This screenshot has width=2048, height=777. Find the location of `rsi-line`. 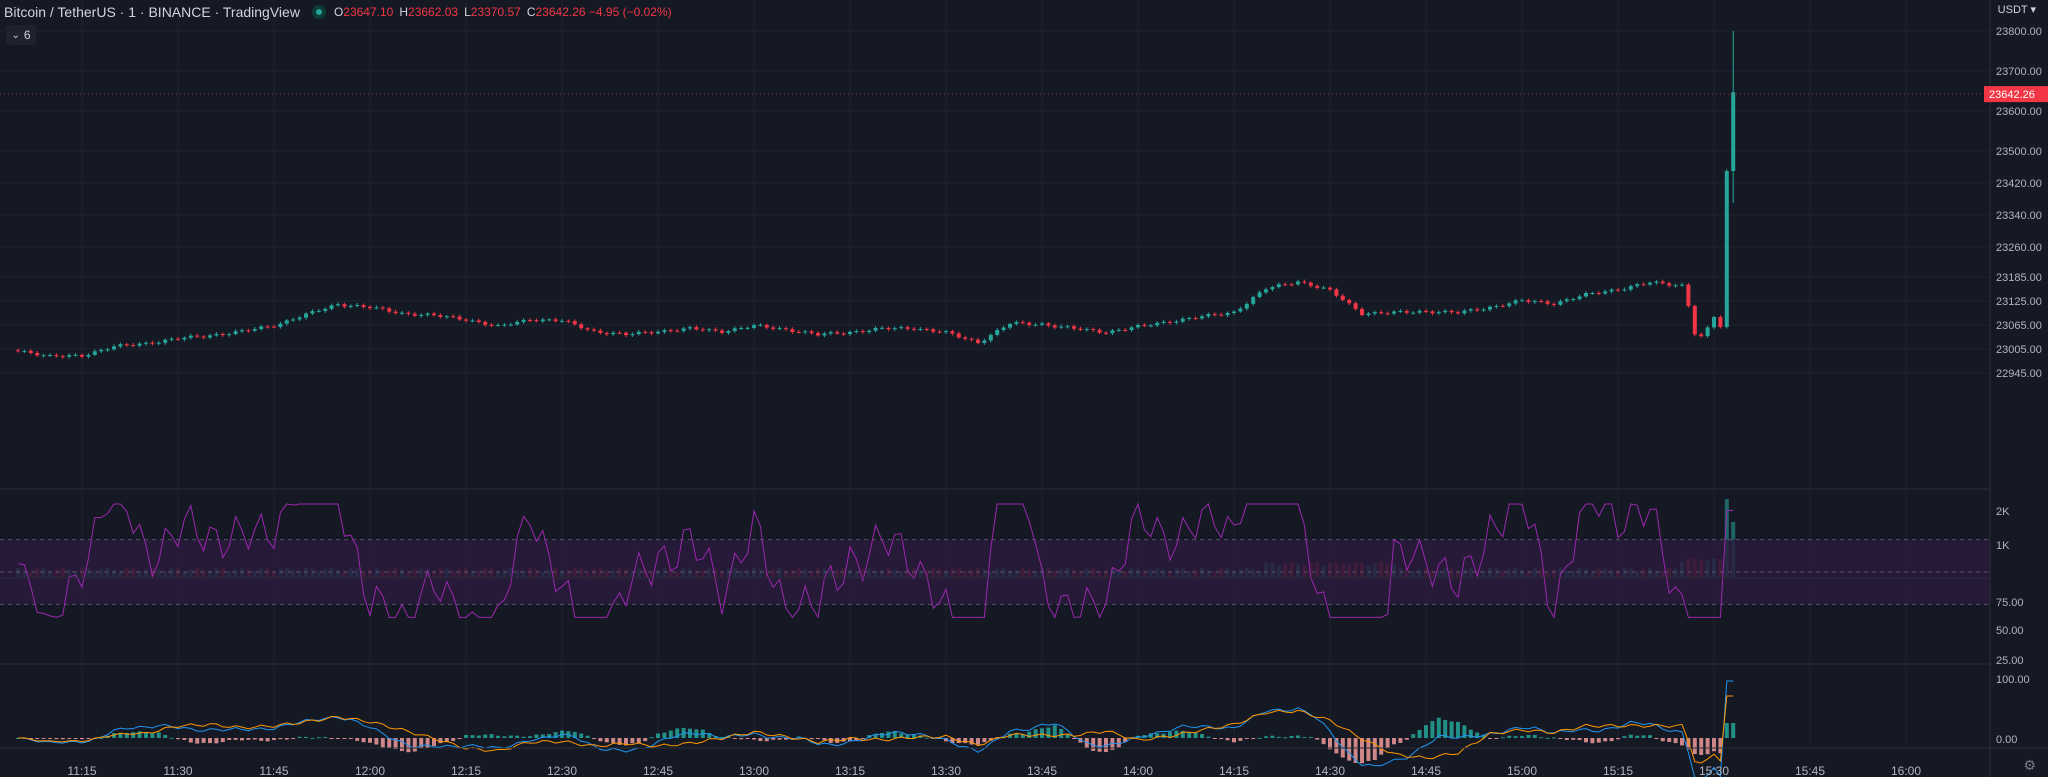

rsi-line is located at coordinates (875, 560).